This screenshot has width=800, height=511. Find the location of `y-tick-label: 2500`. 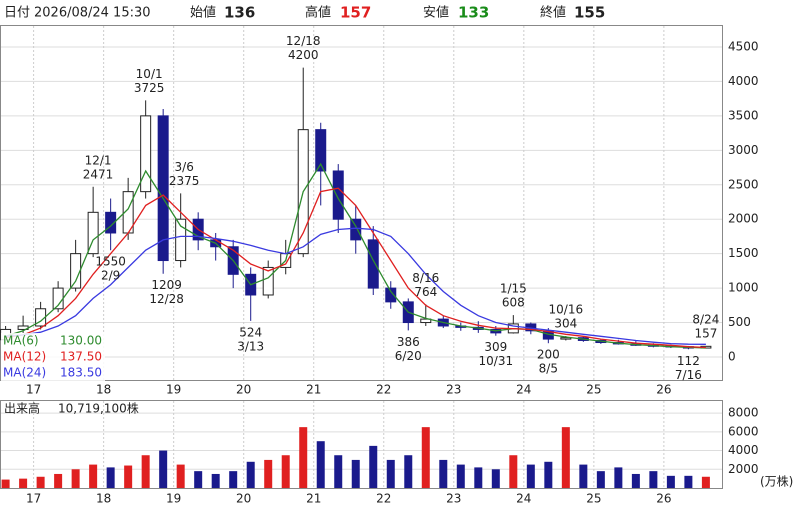

y-tick-label: 2500 is located at coordinates (743, 184).